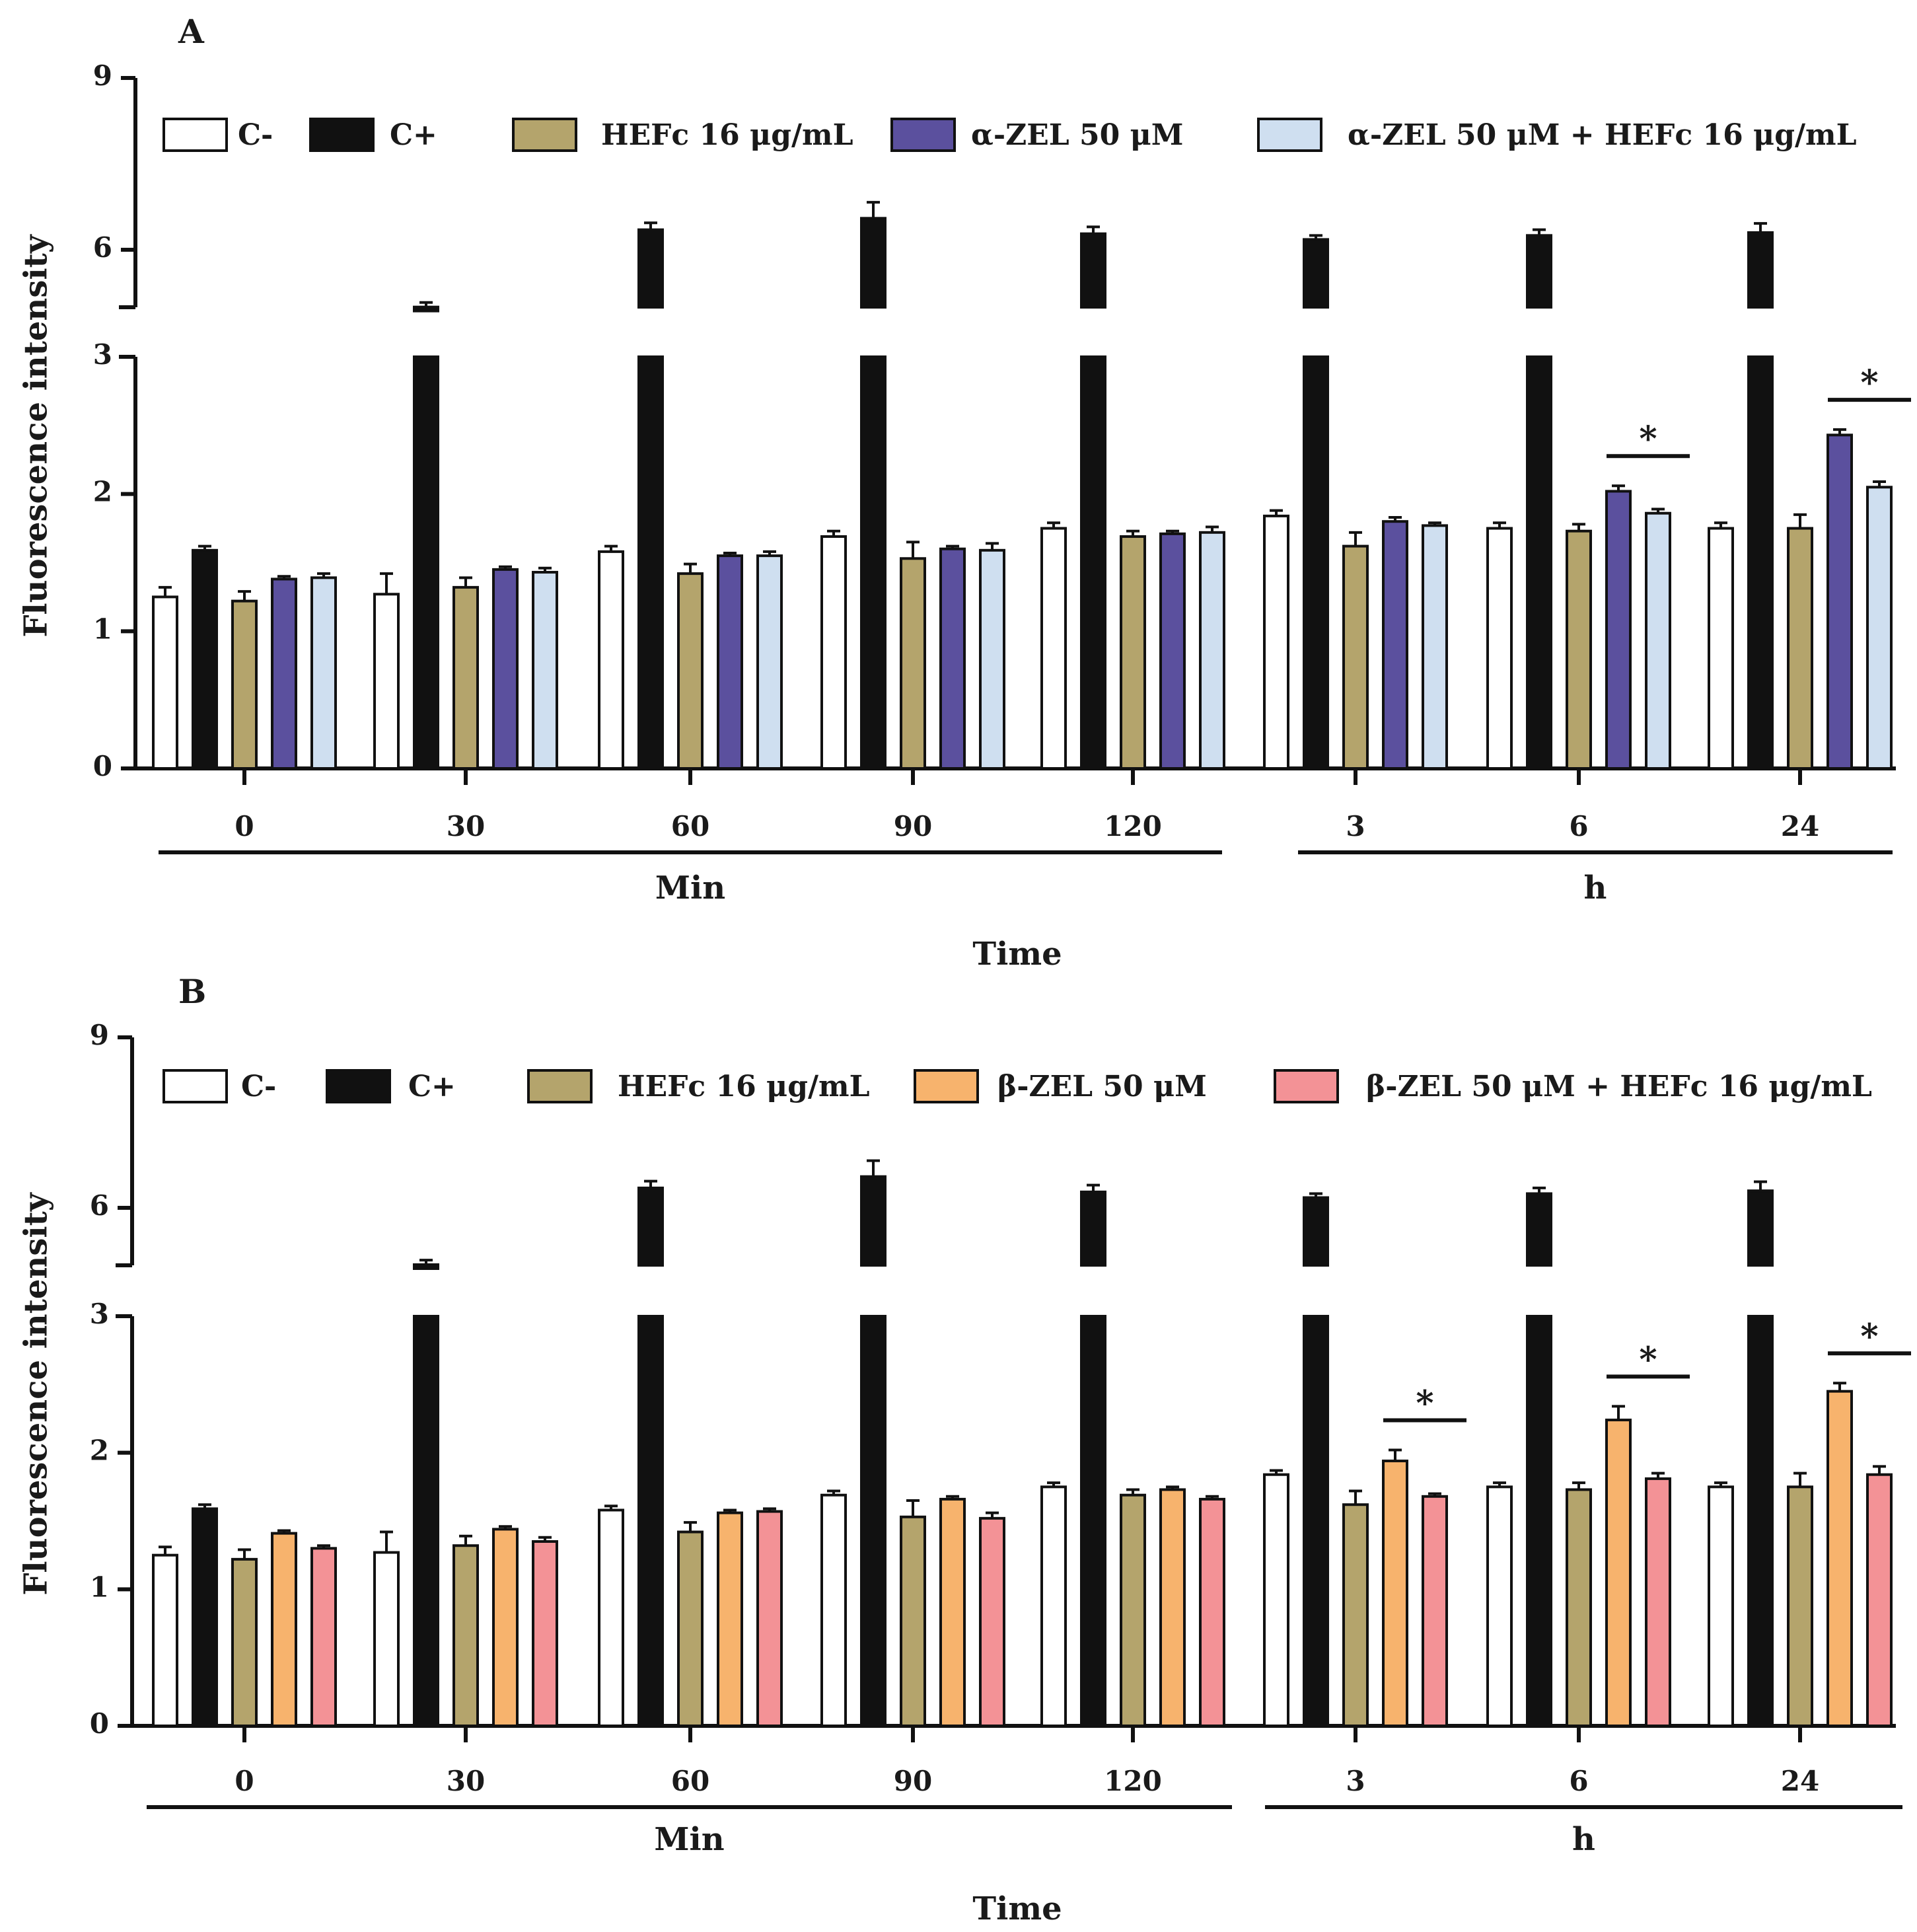  What do you see at coordinates (1619, 1086) in the screenshot?
I see `legend-label: β-ZEL 50 μM + HEFc 16 μg/mL` at bounding box center [1619, 1086].